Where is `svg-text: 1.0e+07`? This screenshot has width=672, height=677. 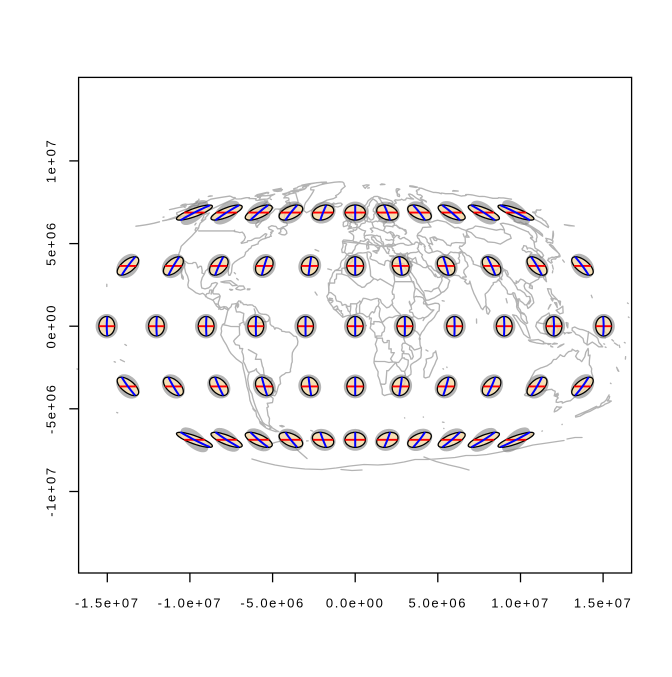 svg-text: 1.0e+07 is located at coordinates (520, 603).